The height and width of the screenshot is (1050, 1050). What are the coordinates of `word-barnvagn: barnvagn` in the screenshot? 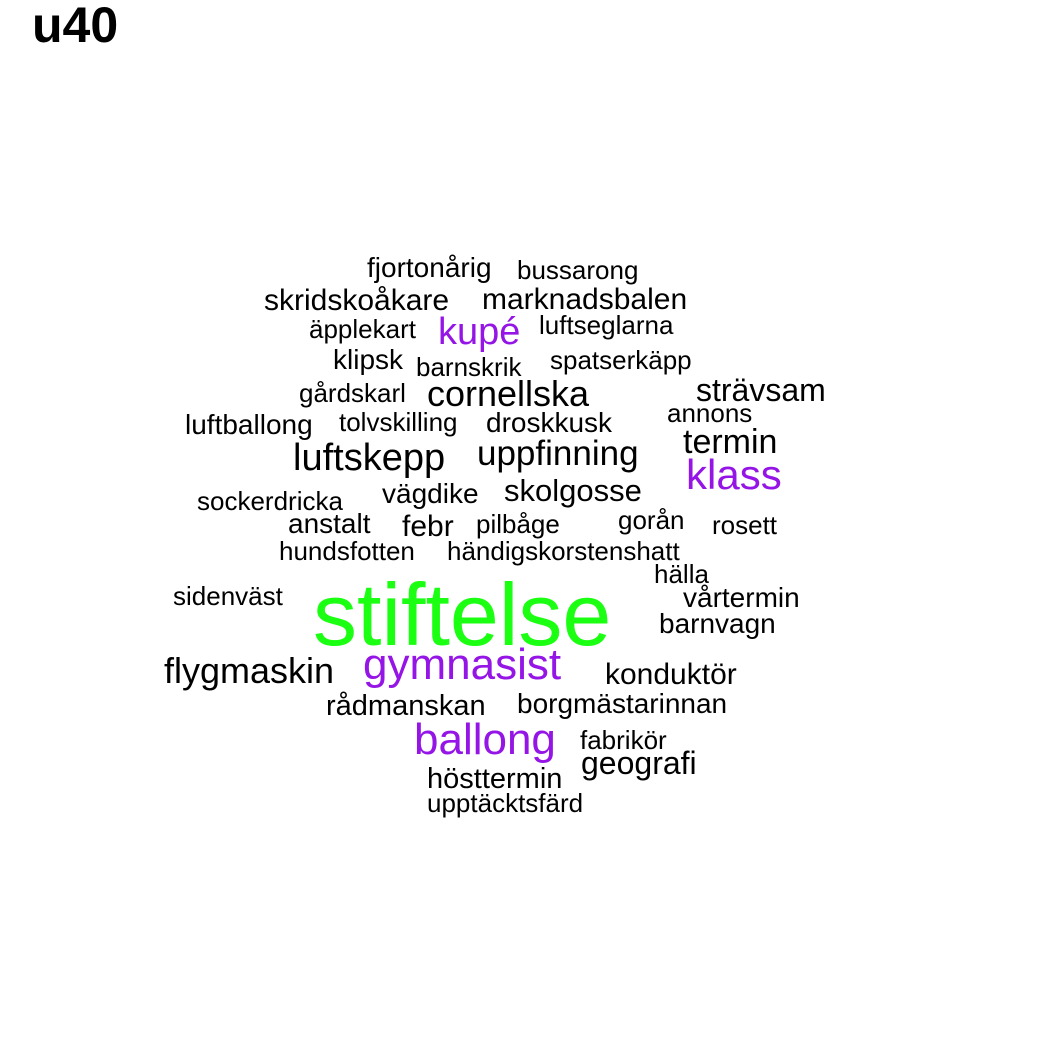 It's located at (717, 623).